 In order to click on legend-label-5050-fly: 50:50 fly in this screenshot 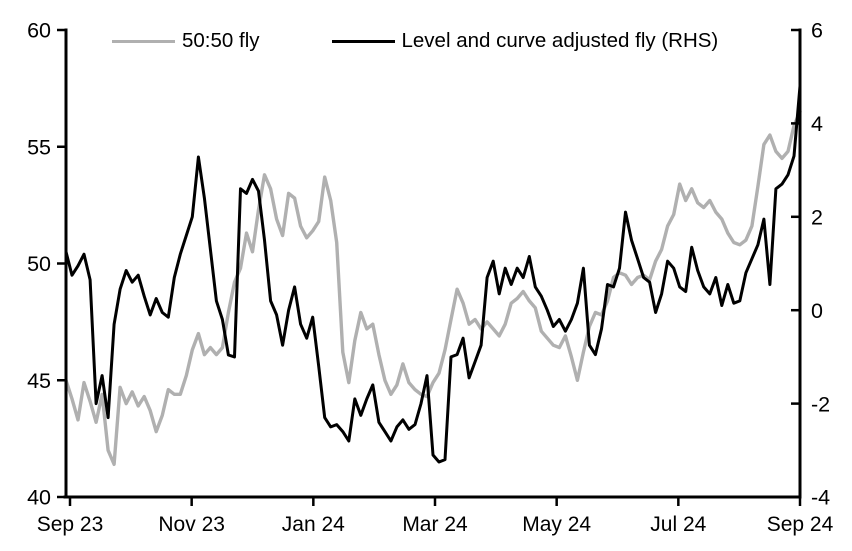, I will do `click(221, 40)`.